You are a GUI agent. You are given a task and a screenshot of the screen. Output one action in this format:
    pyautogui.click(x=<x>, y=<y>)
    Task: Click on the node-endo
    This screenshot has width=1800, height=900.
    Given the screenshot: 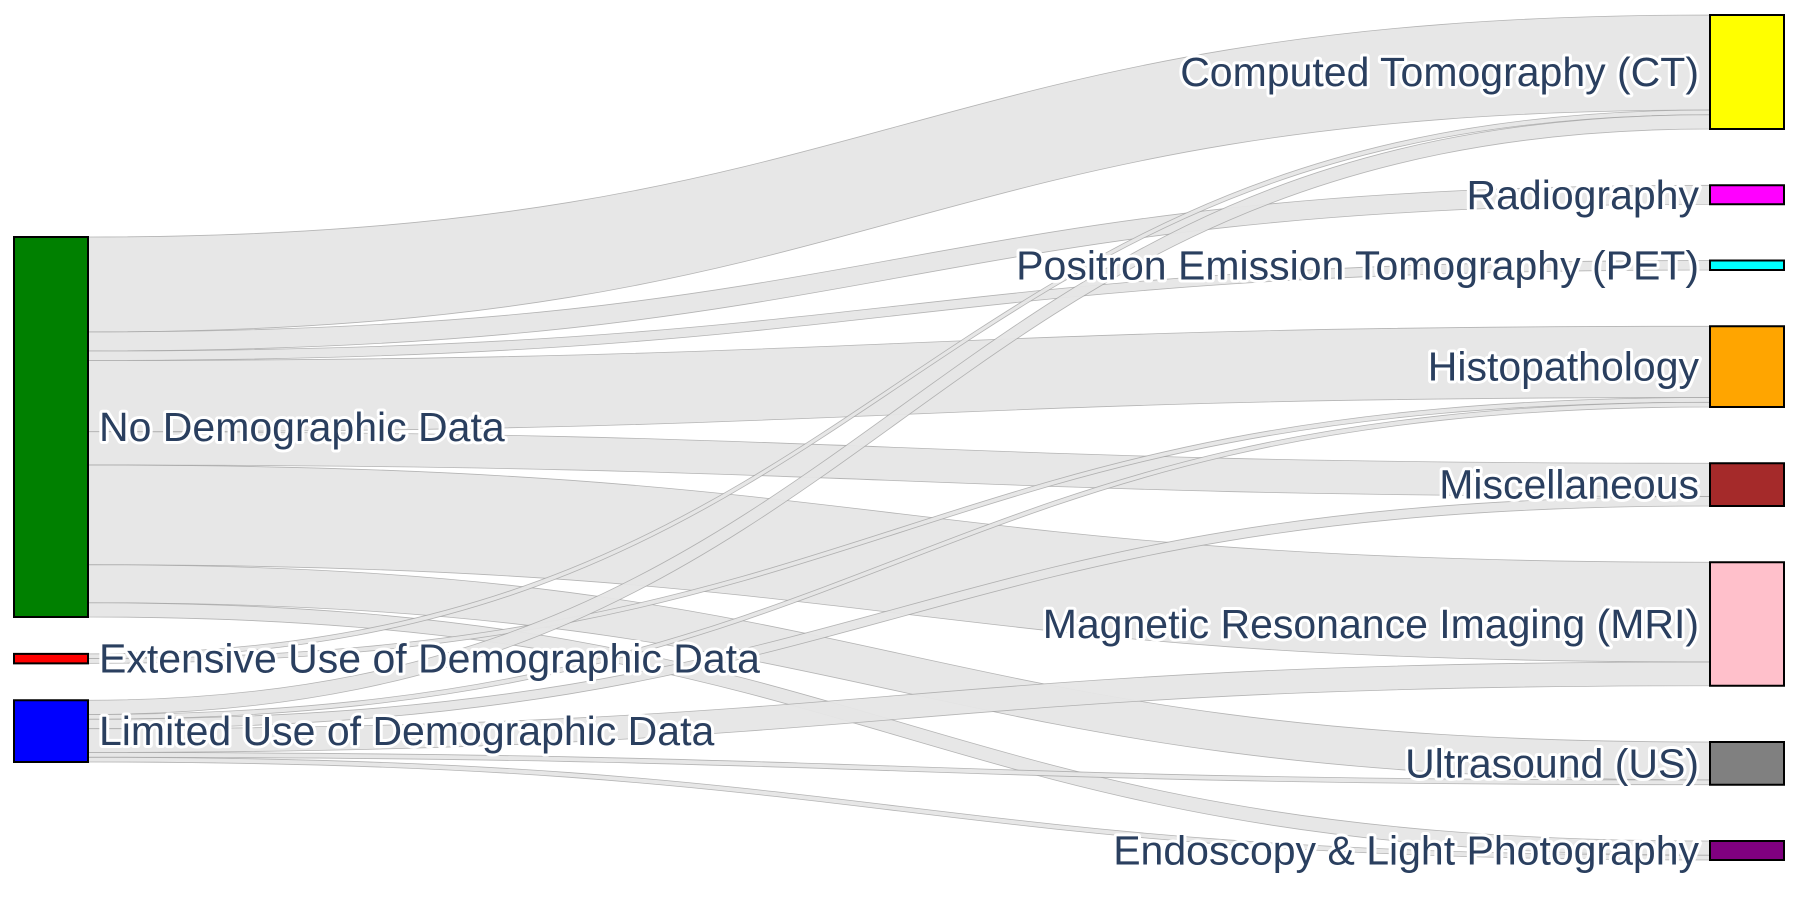 What is the action you would take?
    pyautogui.click(x=1747, y=850)
    